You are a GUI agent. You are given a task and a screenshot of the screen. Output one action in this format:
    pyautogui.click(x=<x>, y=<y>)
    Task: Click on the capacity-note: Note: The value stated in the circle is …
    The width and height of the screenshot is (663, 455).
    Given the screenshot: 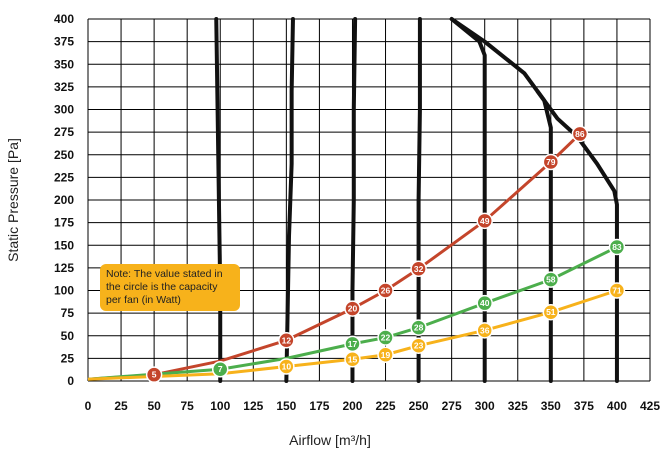 What is the action you would take?
    pyautogui.click(x=170, y=287)
    